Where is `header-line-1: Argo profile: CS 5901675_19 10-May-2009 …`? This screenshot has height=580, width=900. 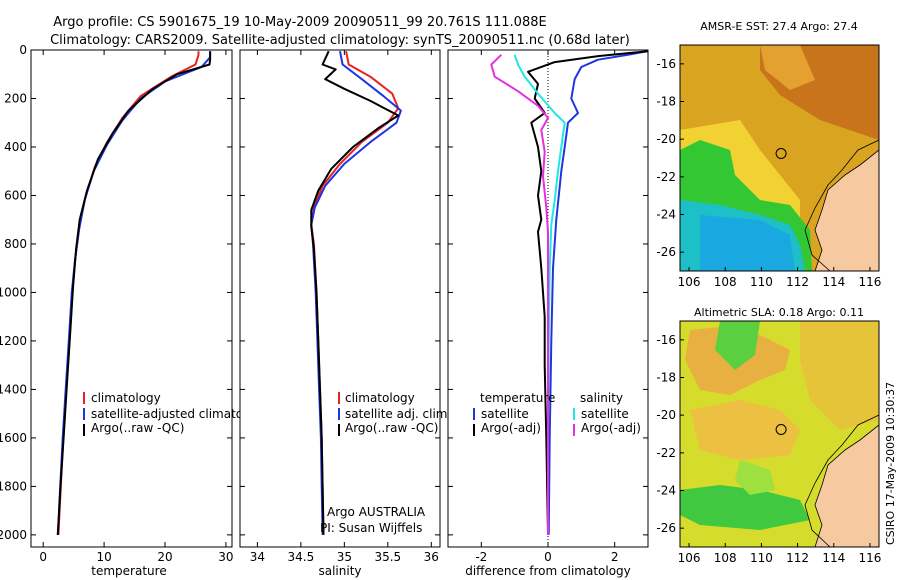 header-line-1: Argo profile: CS 5901675_19 10-May-2009 … is located at coordinates (299, 22).